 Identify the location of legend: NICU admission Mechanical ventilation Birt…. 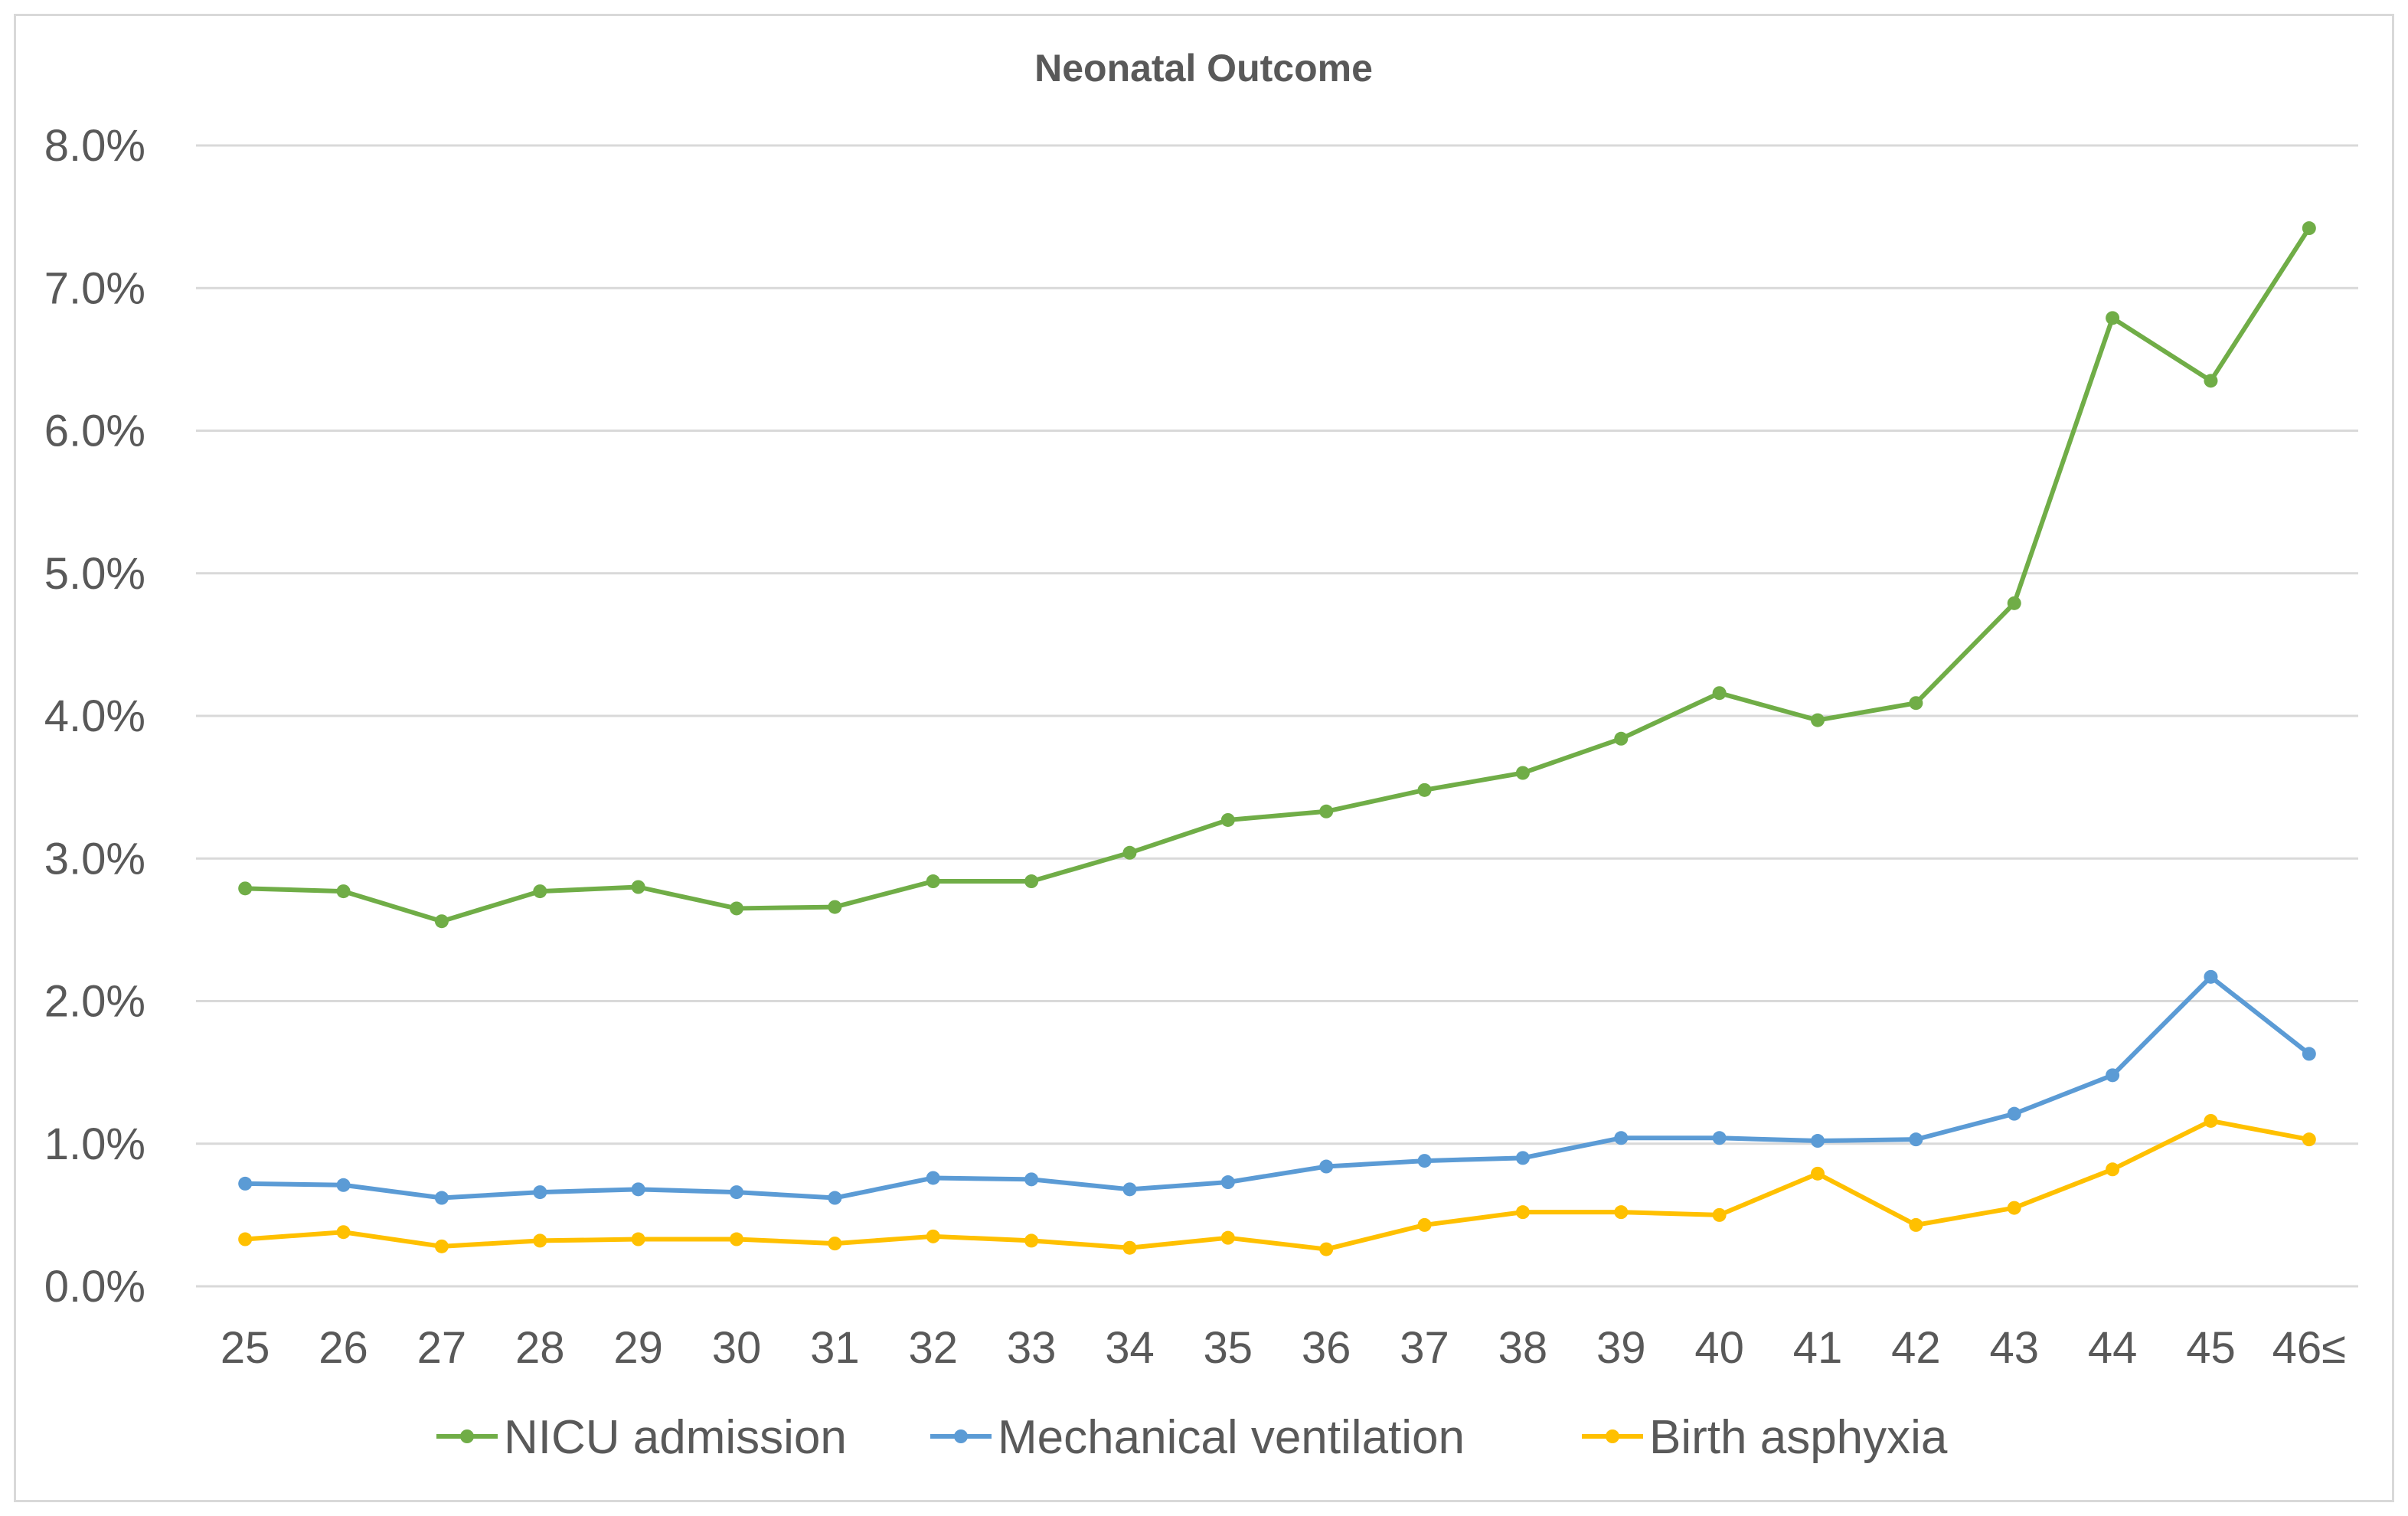
(1192, 1438).